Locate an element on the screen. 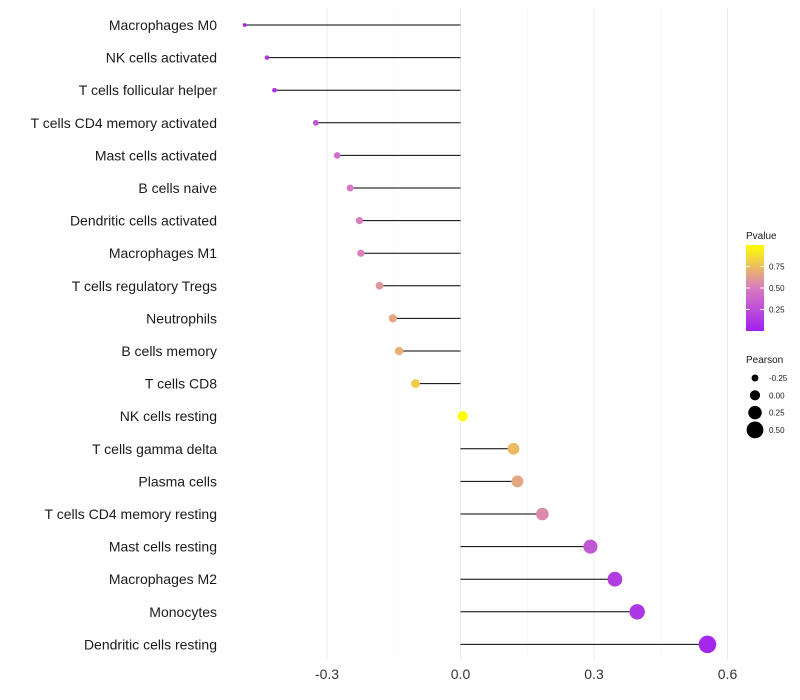 The height and width of the screenshot is (700, 800). pearson-legend: Pearson -0.25 0.00 0.25 0.50 is located at coordinates (767, 397).